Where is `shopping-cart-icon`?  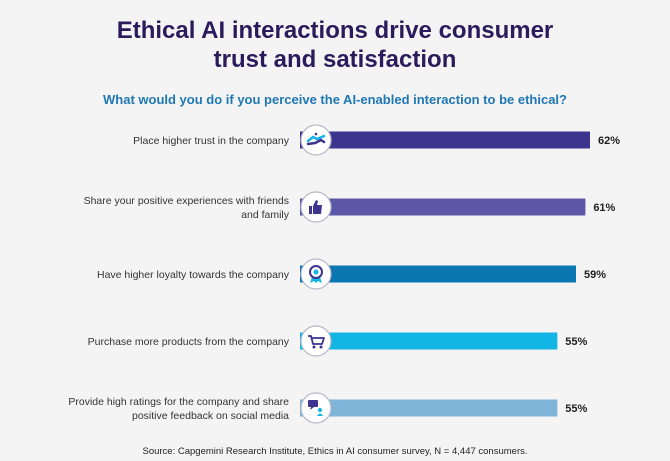 shopping-cart-icon is located at coordinates (316, 342).